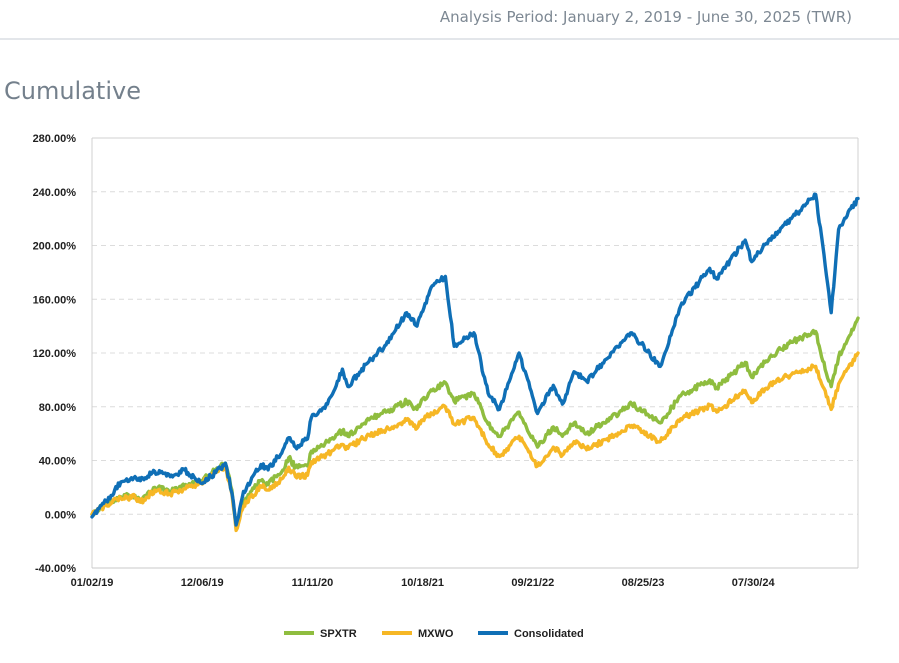  I want to click on y-tick-label: 200.00%, so click(55, 247).